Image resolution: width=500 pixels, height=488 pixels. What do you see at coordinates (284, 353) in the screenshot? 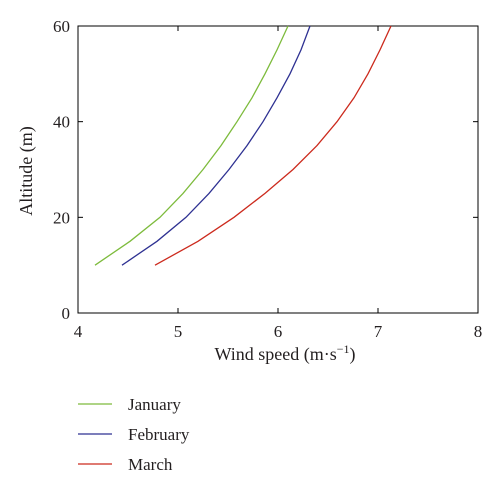
I see `x-axis-title: Wind speed (m·s−1)` at bounding box center [284, 353].